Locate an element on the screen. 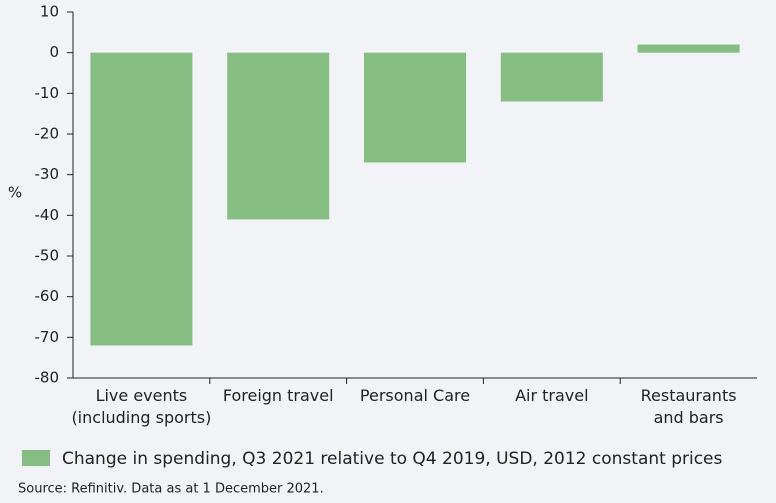  legend-swatch is located at coordinates (36, 458).